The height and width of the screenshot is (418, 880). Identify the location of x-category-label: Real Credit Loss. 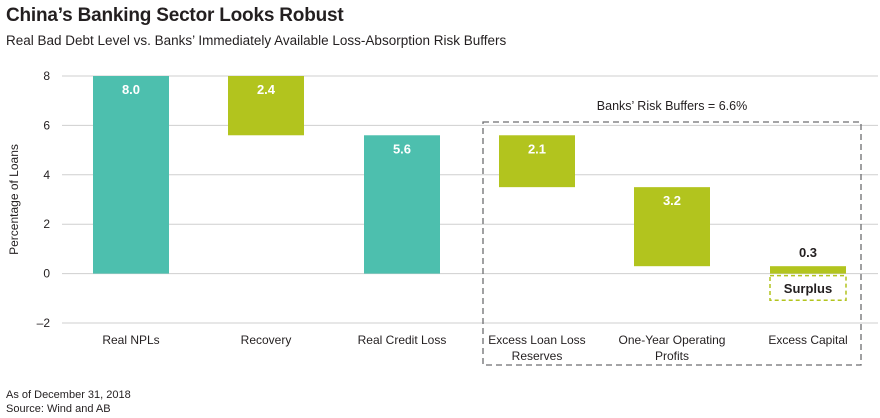
(402, 340).